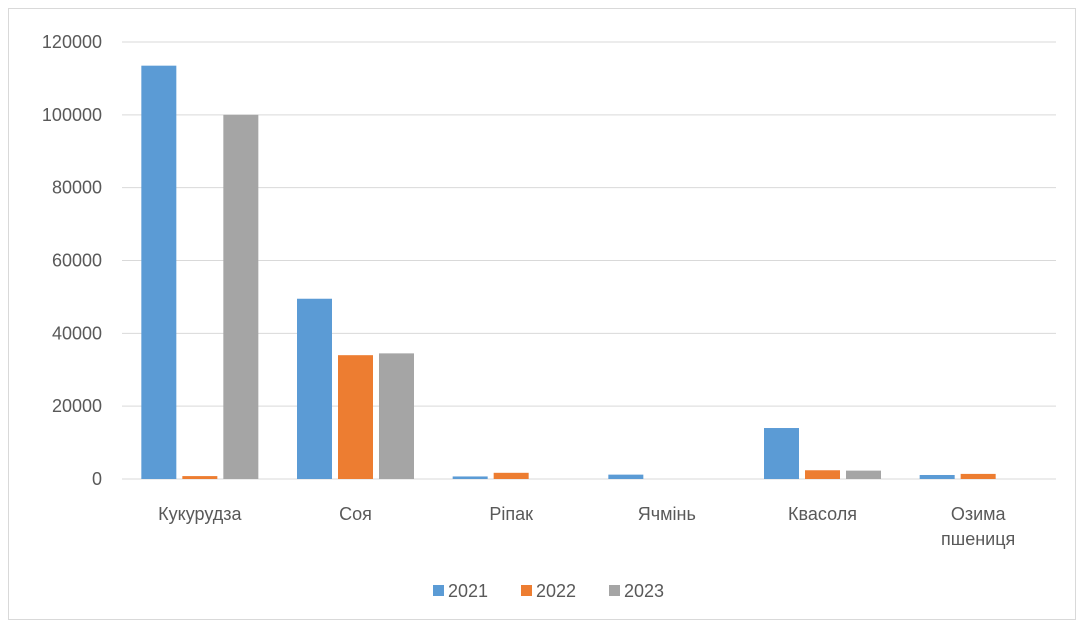 This screenshot has height=624, width=1082. Describe the element at coordinates (72, 115) in the screenshot. I see `y-tick-label: 100000` at that location.